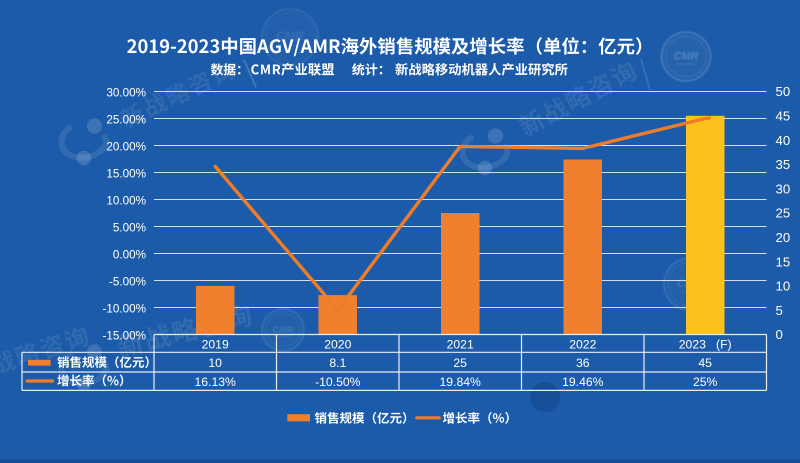 The image size is (800, 463). Describe the element at coordinates (337, 363) in the screenshot. I see `svg-text: 8.1` at that location.